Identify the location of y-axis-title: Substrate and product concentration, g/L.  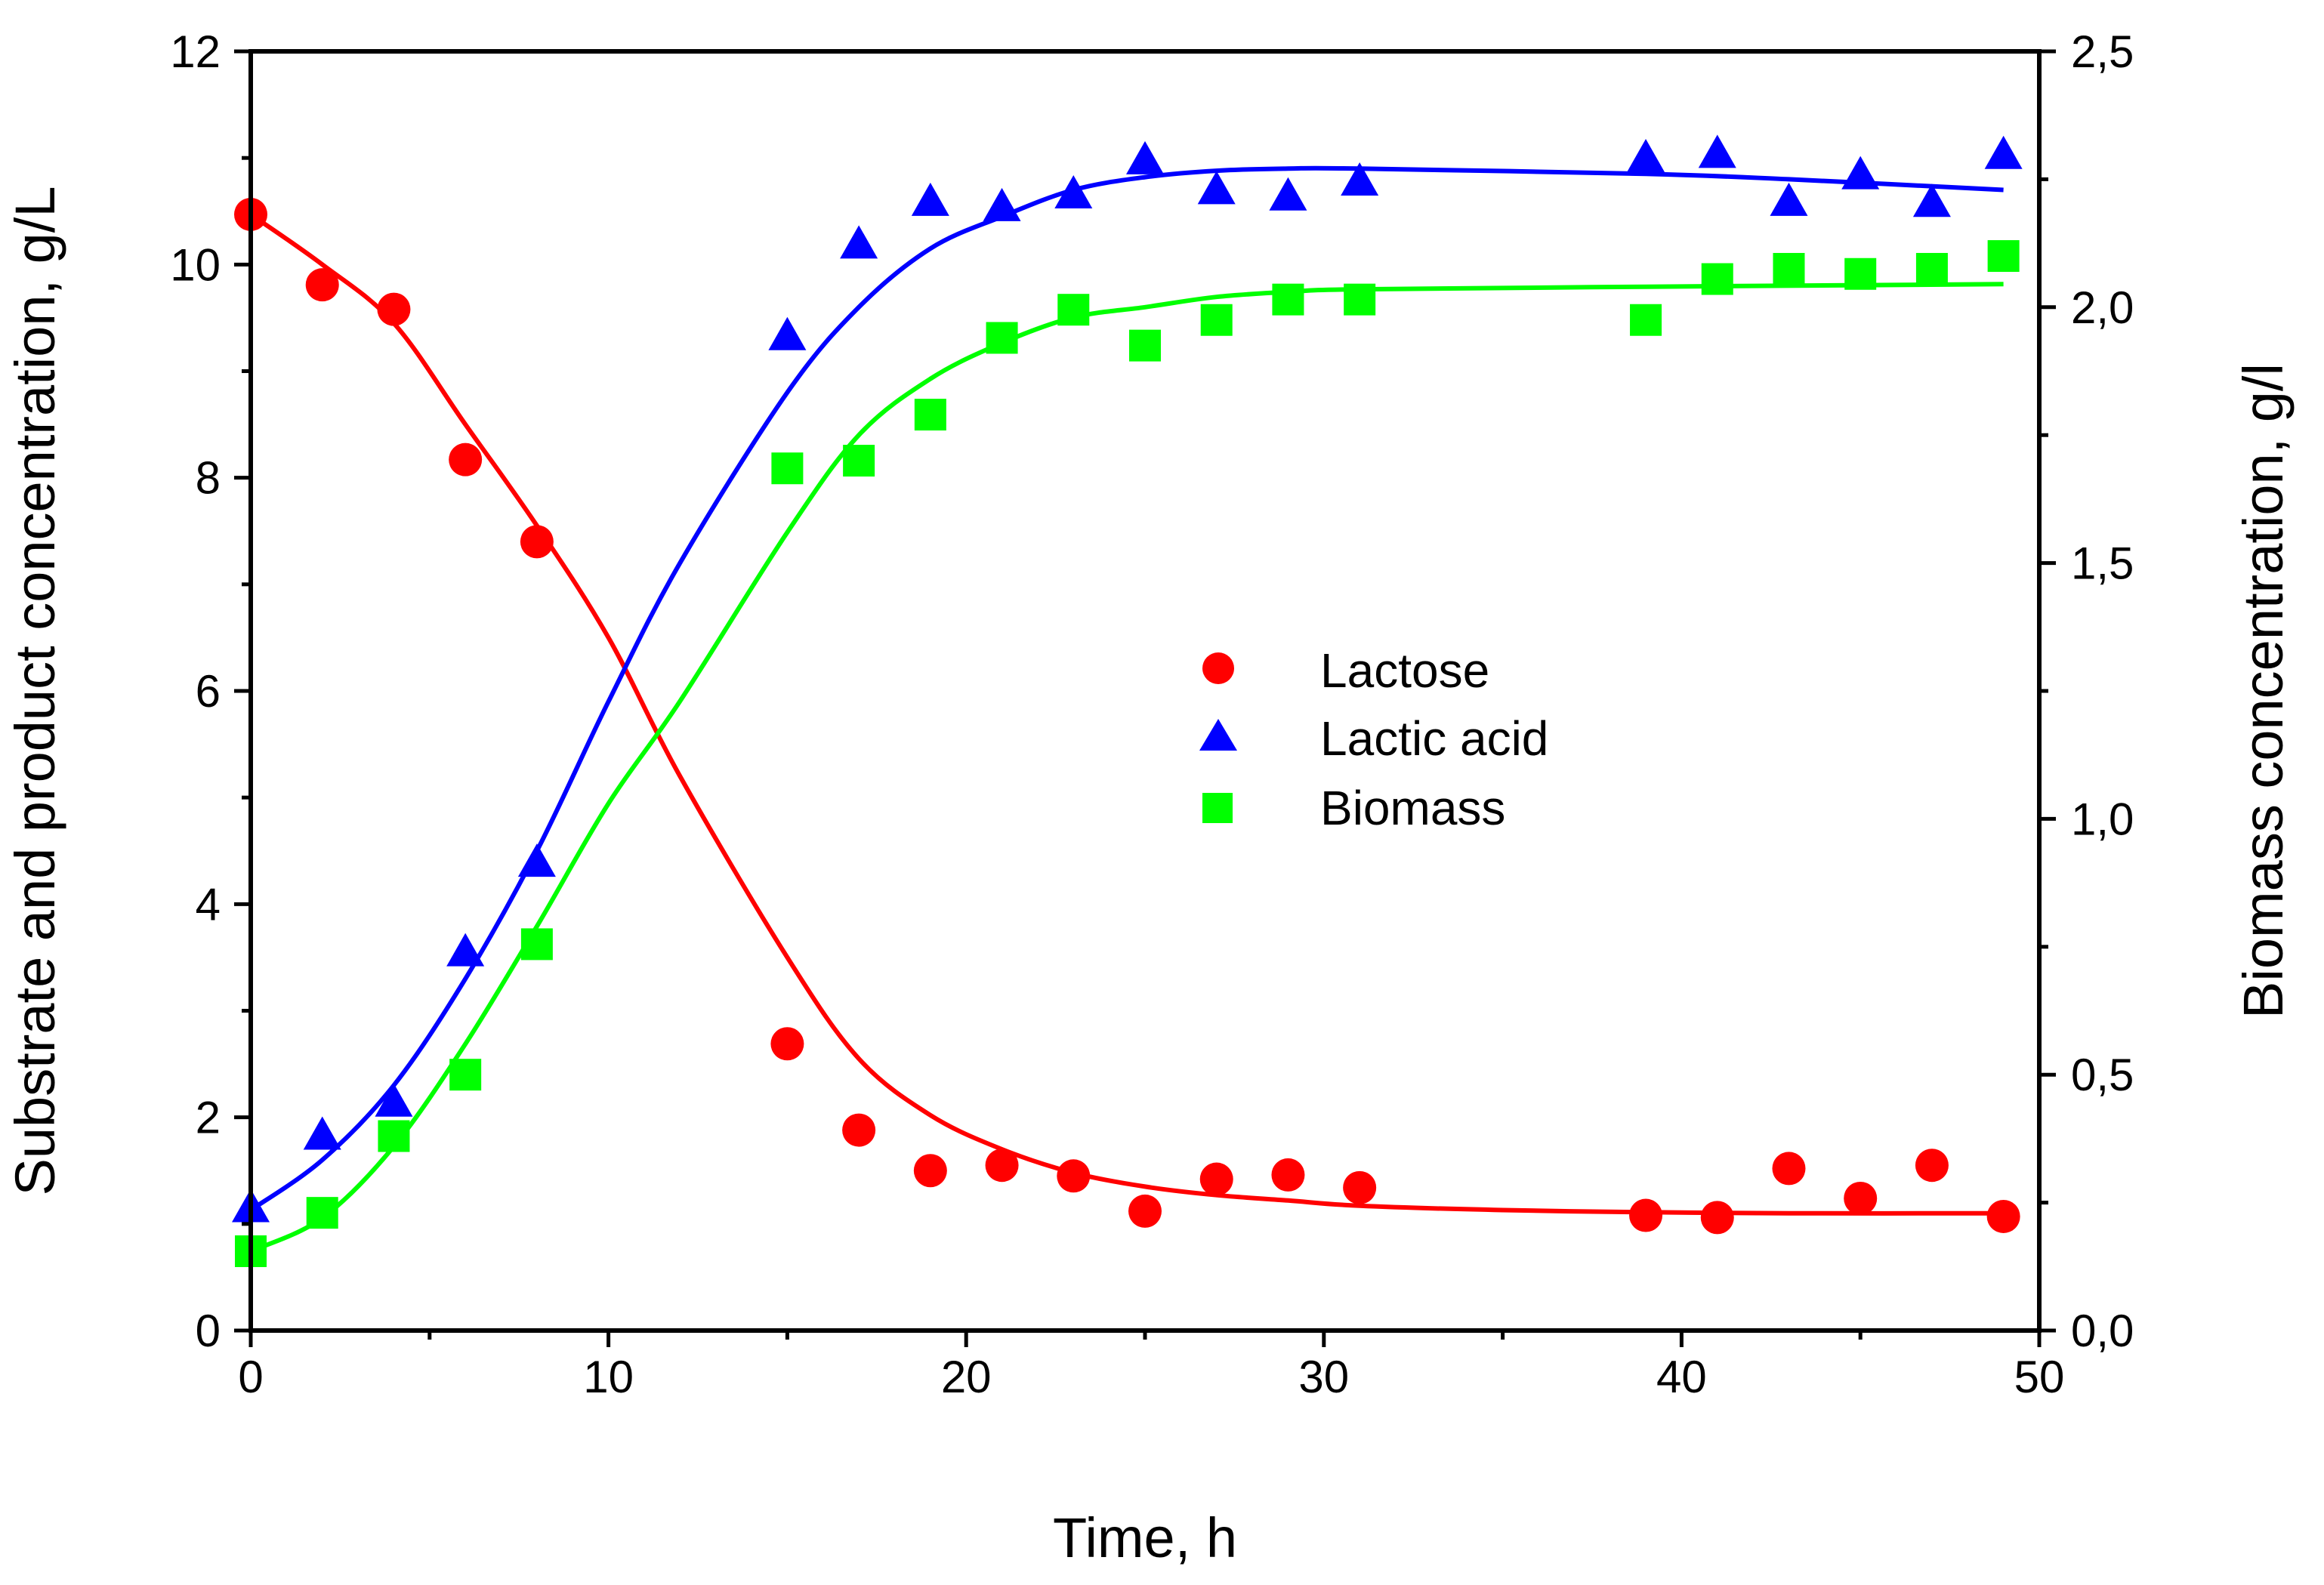
(35, 691).